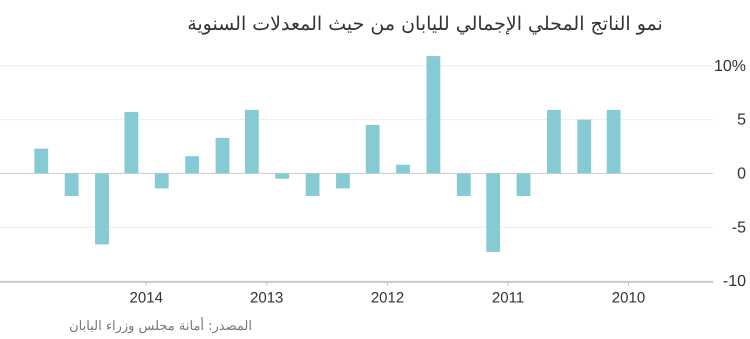  What do you see at coordinates (741, 120) in the screenshot?
I see `y-tick-label: 5` at bounding box center [741, 120].